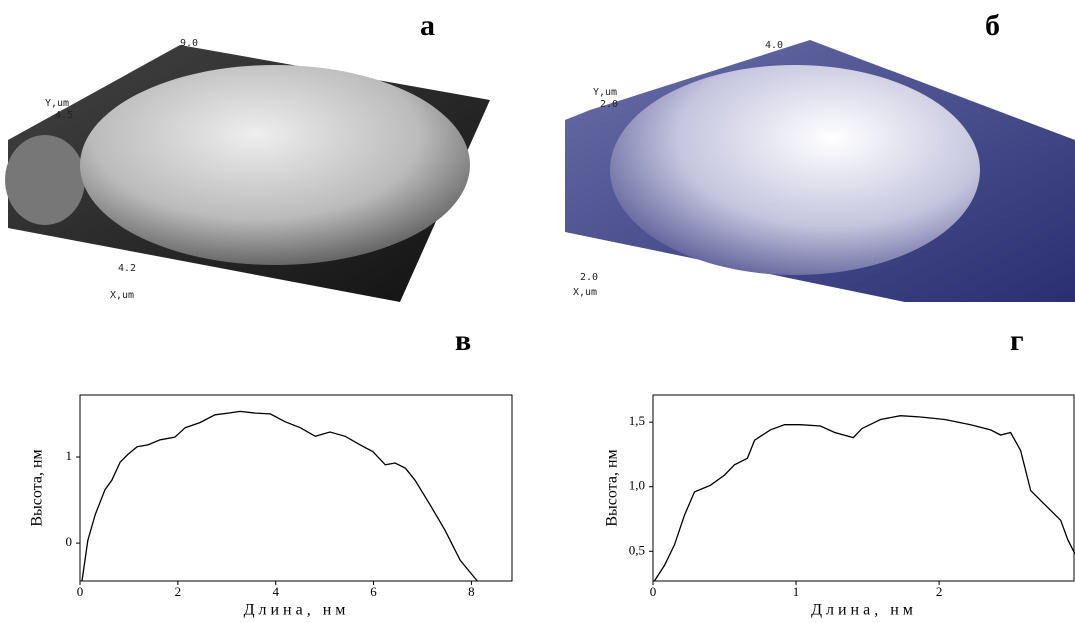  I want to click on y-tick-label: 1,0, so click(637, 485).